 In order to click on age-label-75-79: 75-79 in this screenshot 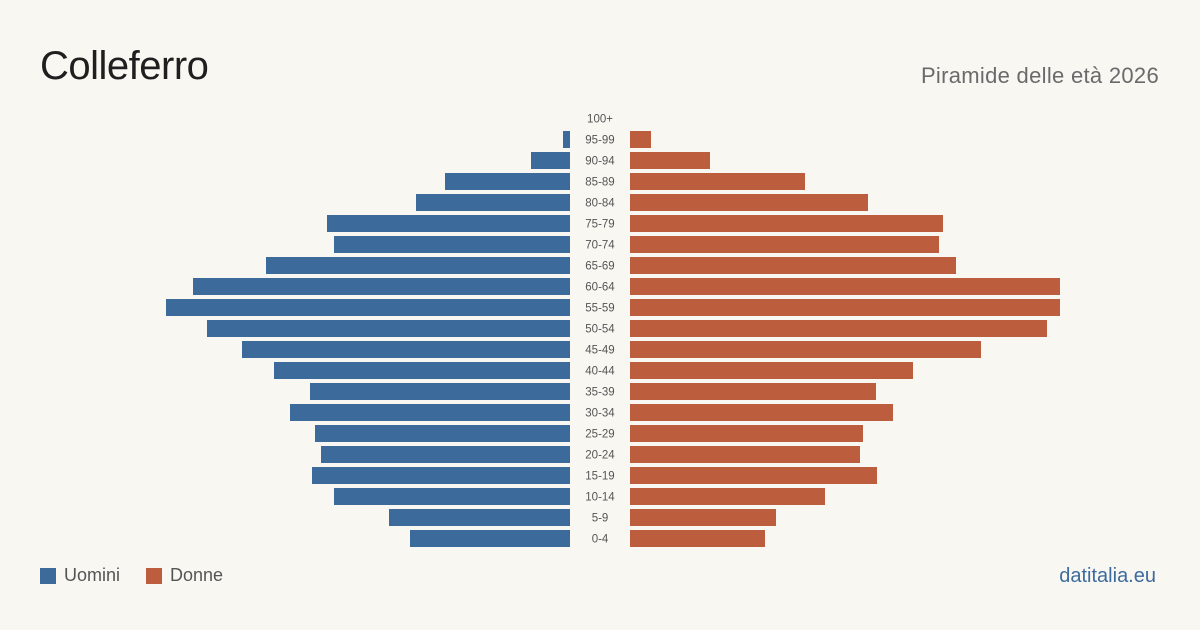, I will do `click(599, 225)`.